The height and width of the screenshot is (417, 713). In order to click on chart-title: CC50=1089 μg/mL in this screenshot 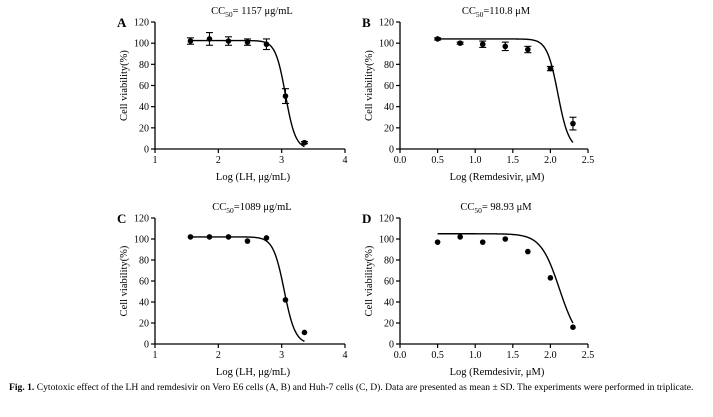, I will do `click(251, 208)`.